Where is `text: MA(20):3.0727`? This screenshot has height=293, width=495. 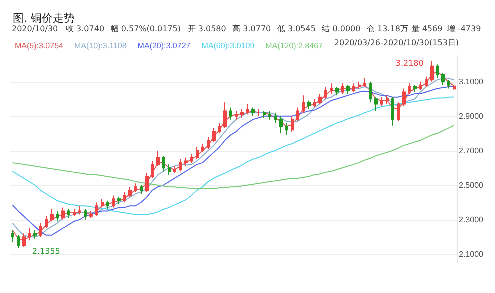 text: MA(20):3.0727 is located at coordinates (165, 46).